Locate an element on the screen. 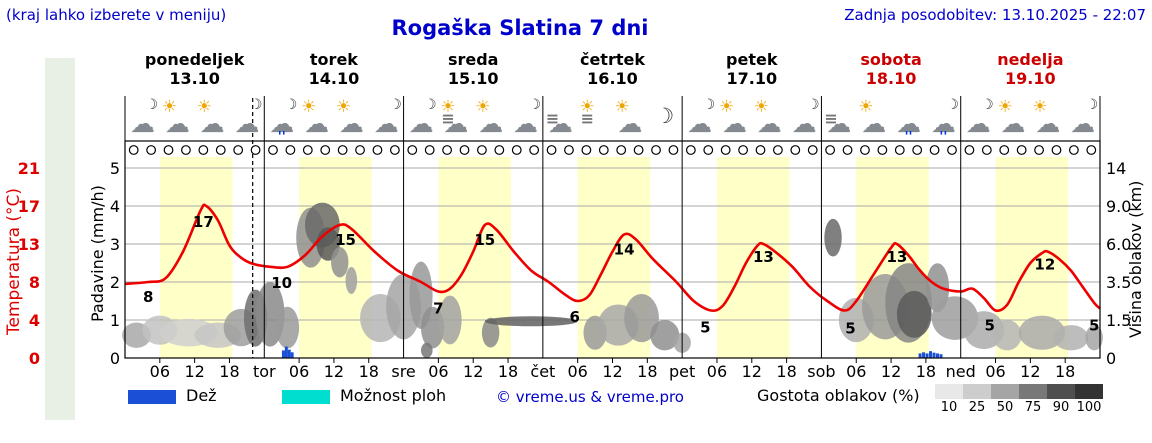 The image size is (1152, 443). weather-icon: ☁ '' is located at coordinates (908, 121).